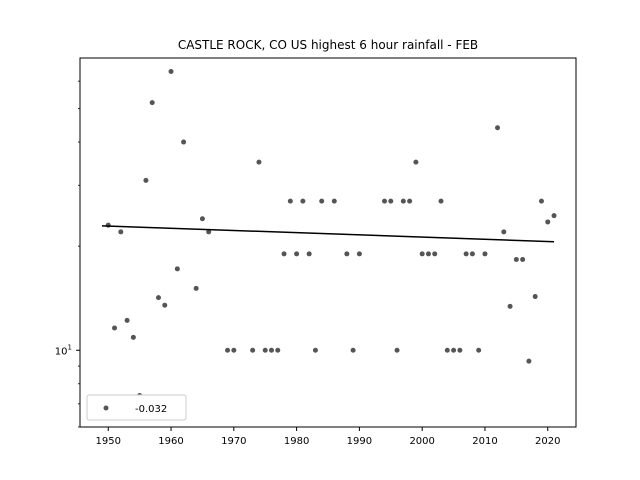 Image resolution: width=640 pixels, height=480 pixels. What do you see at coordinates (63, 350) in the screenshot?
I see `y-tick-label: 101` at bounding box center [63, 350].